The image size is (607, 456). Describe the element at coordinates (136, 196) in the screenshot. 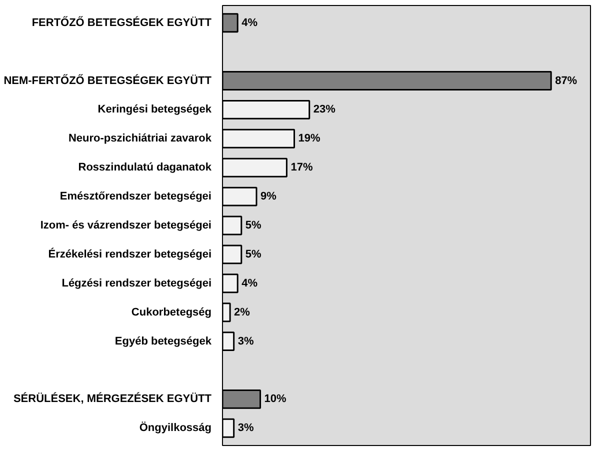

I see `y-tick-label: Emésztőrendszer betegségei` at that location.